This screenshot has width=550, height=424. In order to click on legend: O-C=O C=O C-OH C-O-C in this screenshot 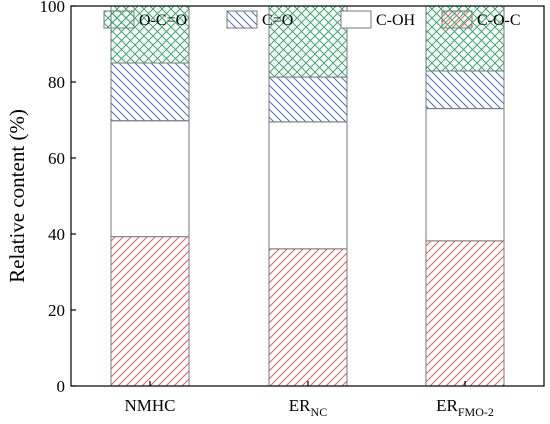, I will do `click(312, 19)`.